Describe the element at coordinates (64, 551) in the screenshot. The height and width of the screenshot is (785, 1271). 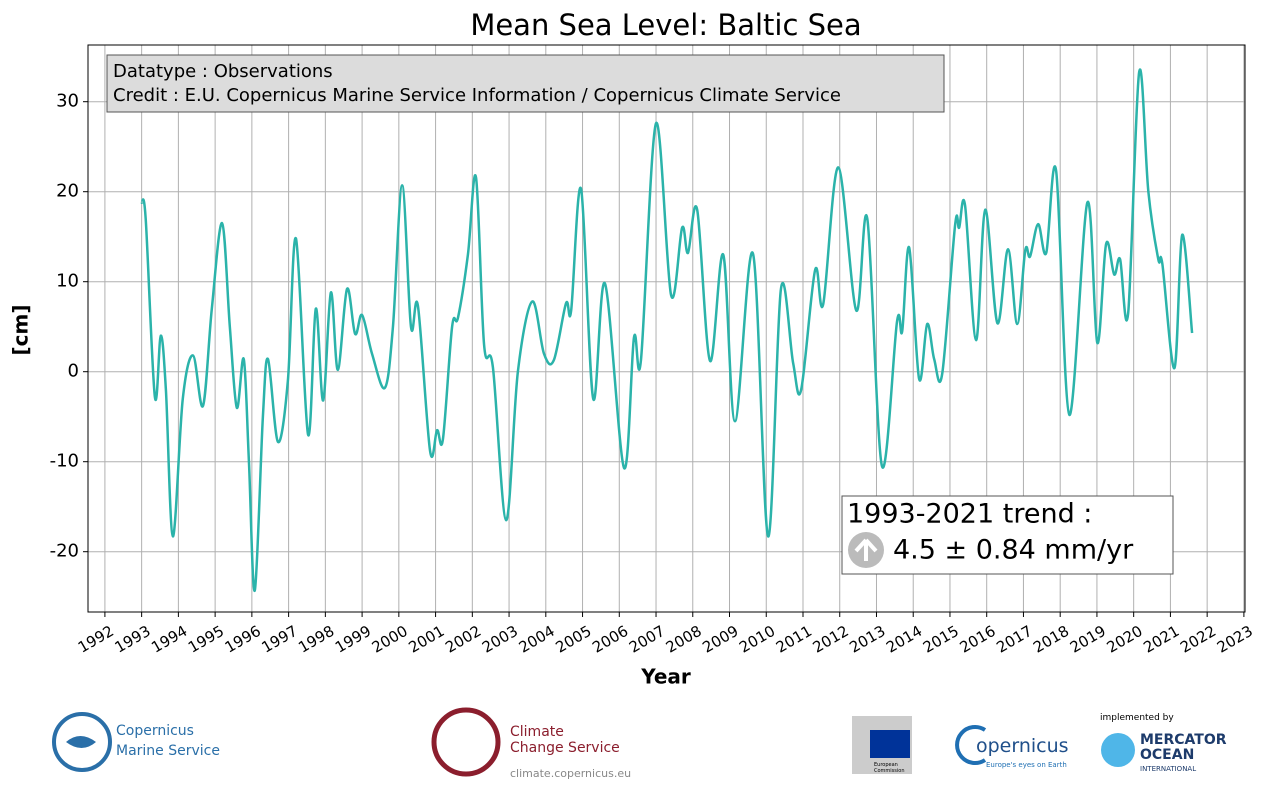
I see `y-tick-label: -20` at that location.